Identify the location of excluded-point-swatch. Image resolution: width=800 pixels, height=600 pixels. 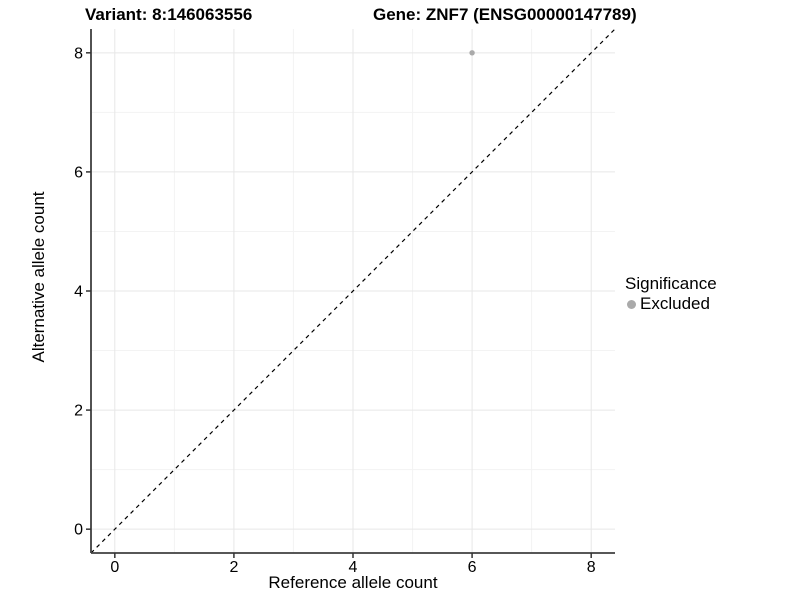
(631, 304).